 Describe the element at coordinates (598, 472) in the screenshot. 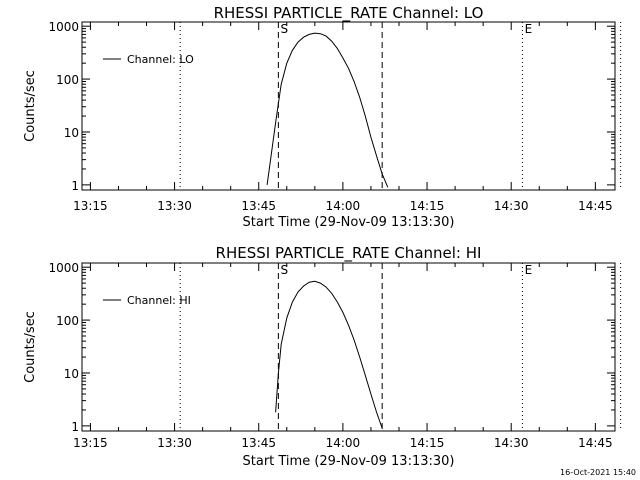

I see `footer-timestamp: 16-Oct-2021 15:40` at that location.